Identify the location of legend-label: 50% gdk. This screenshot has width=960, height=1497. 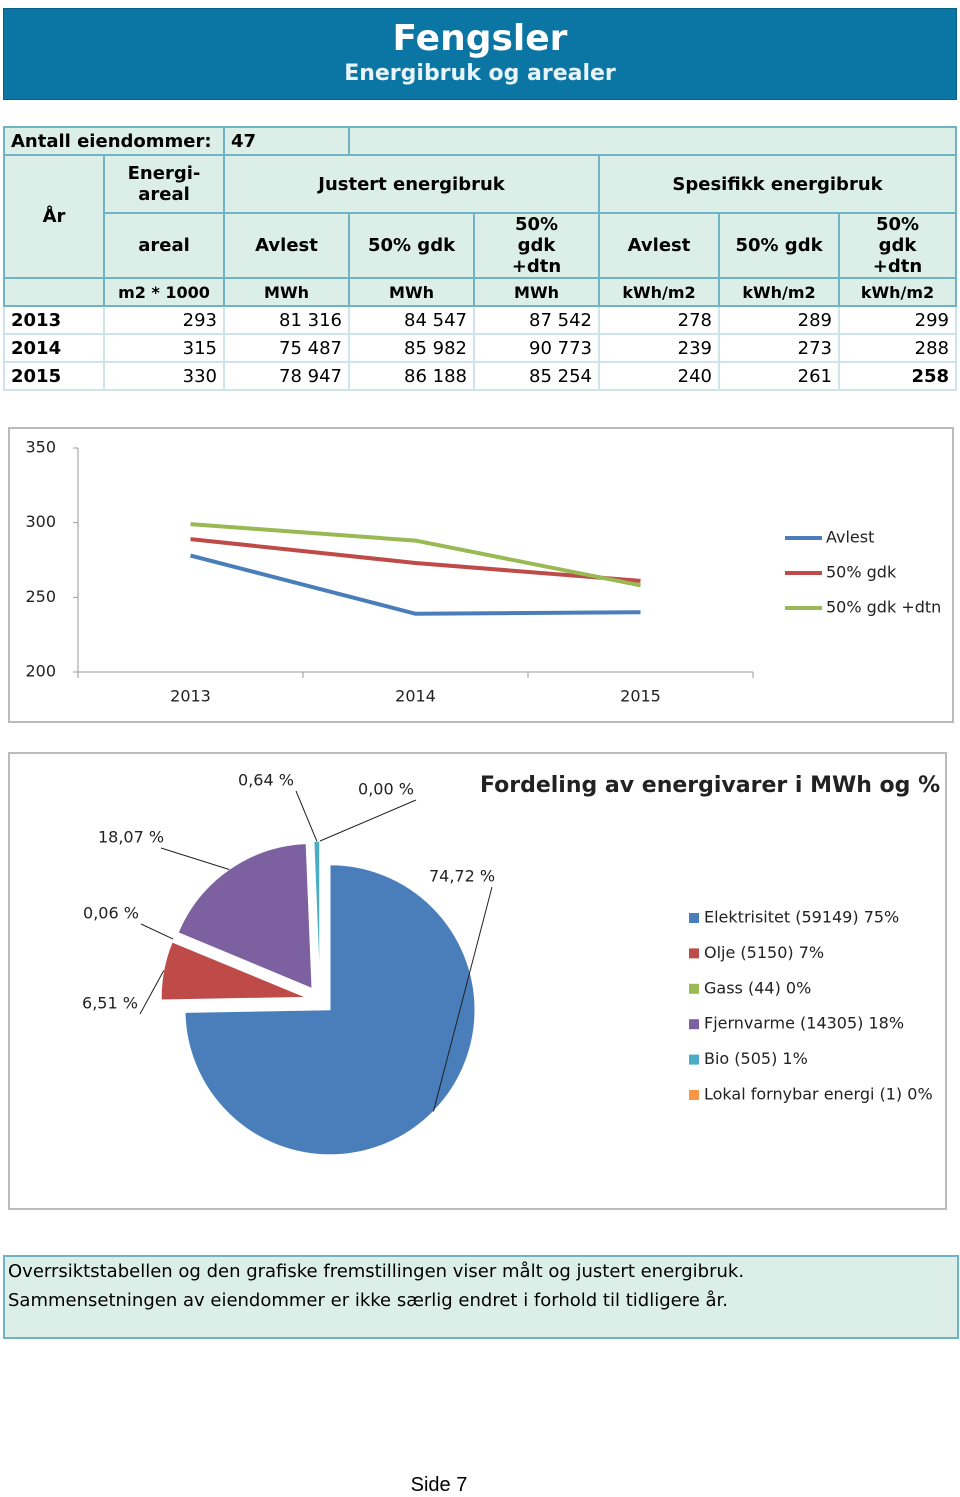
(861, 572).